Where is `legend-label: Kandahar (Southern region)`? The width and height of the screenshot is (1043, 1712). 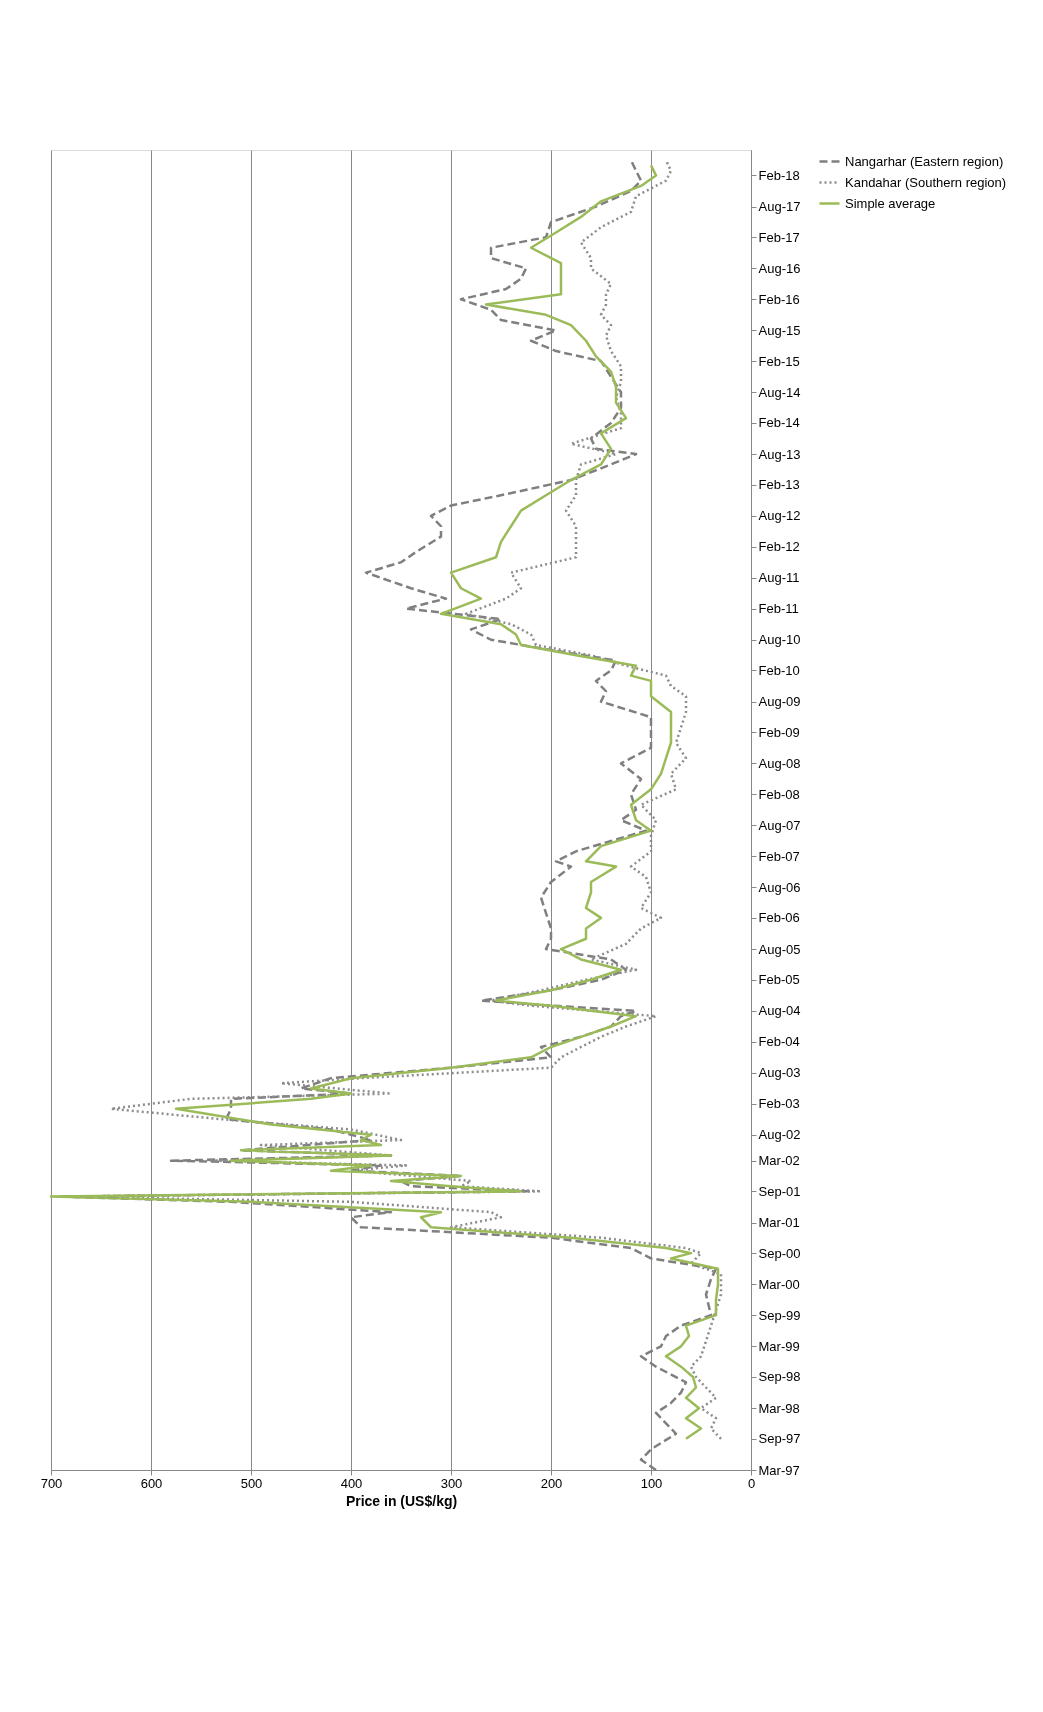 legend-label: Kandahar (Southern region) is located at coordinates (926, 182).